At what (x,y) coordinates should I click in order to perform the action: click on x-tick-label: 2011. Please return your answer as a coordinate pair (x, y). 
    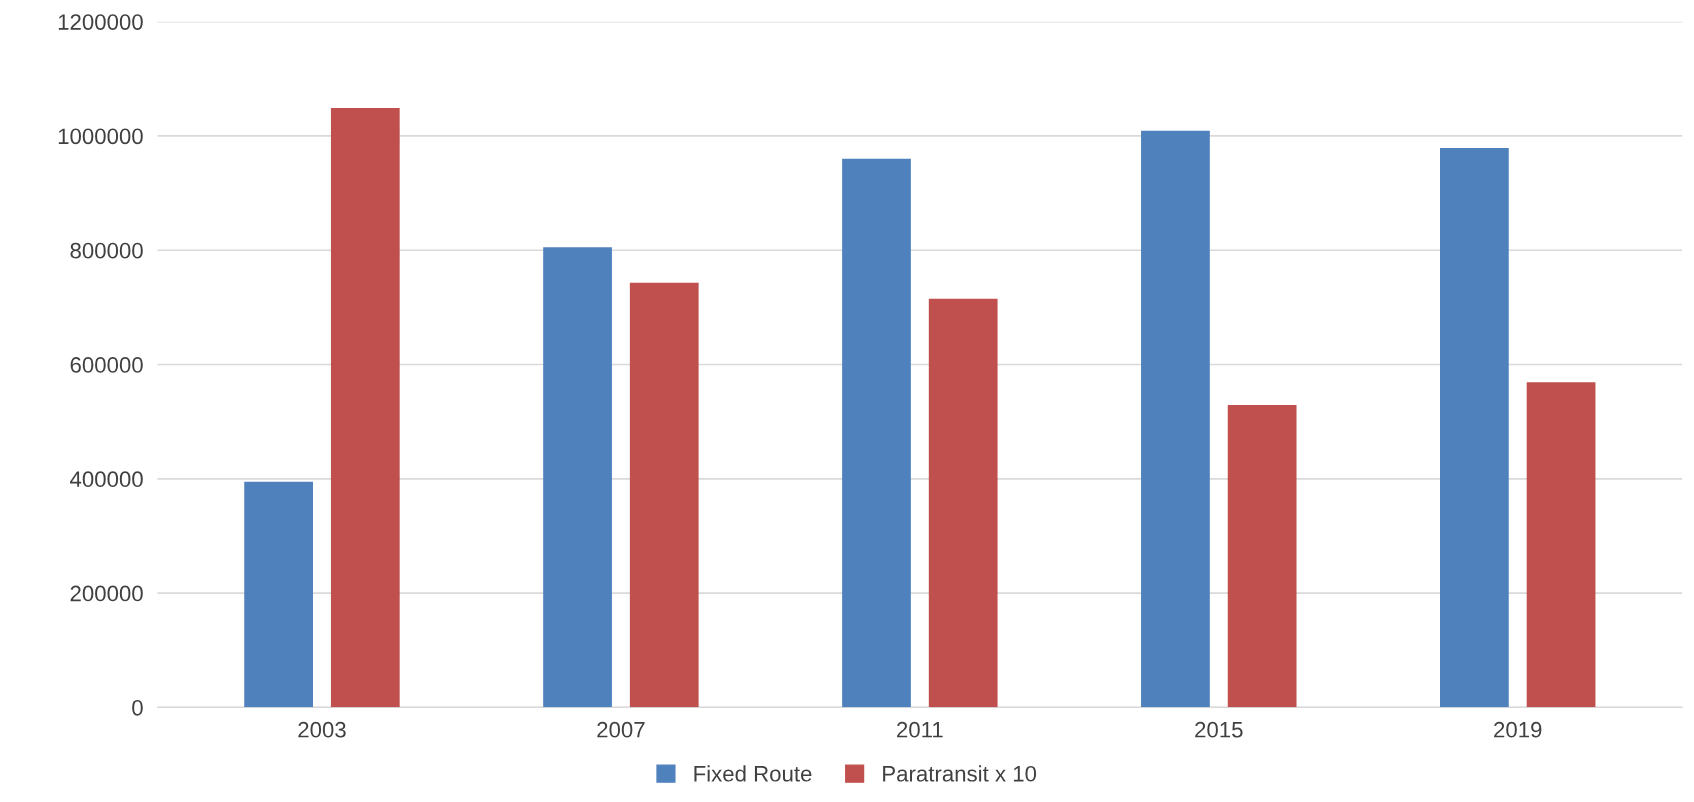
    Looking at the image, I should click on (920, 729).